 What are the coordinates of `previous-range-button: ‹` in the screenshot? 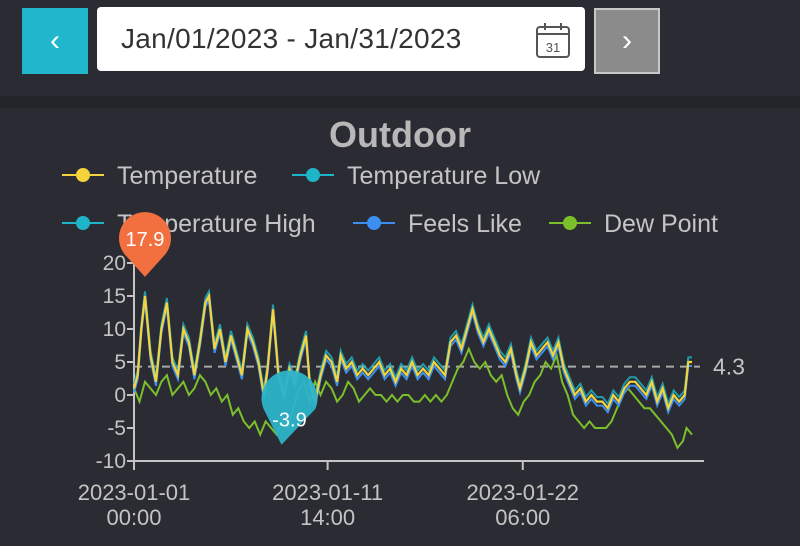 It's located at (55, 41).